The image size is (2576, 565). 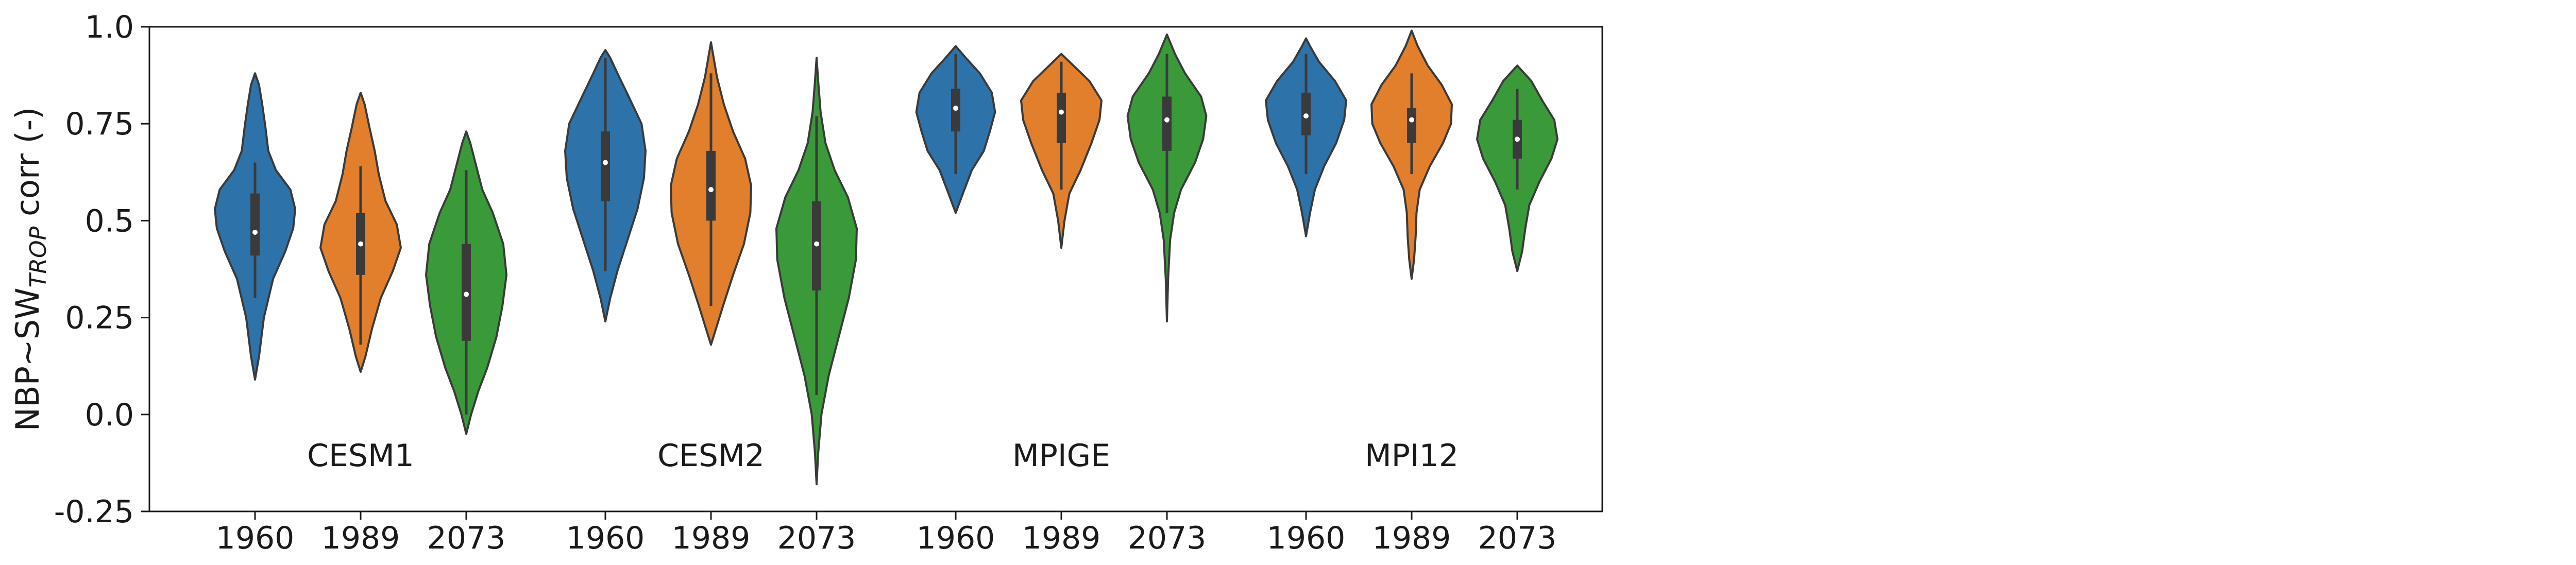 I want to click on group-labels-layer: CESM1 CESM2 MPIGE MPI12, so click(x=883, y=456).